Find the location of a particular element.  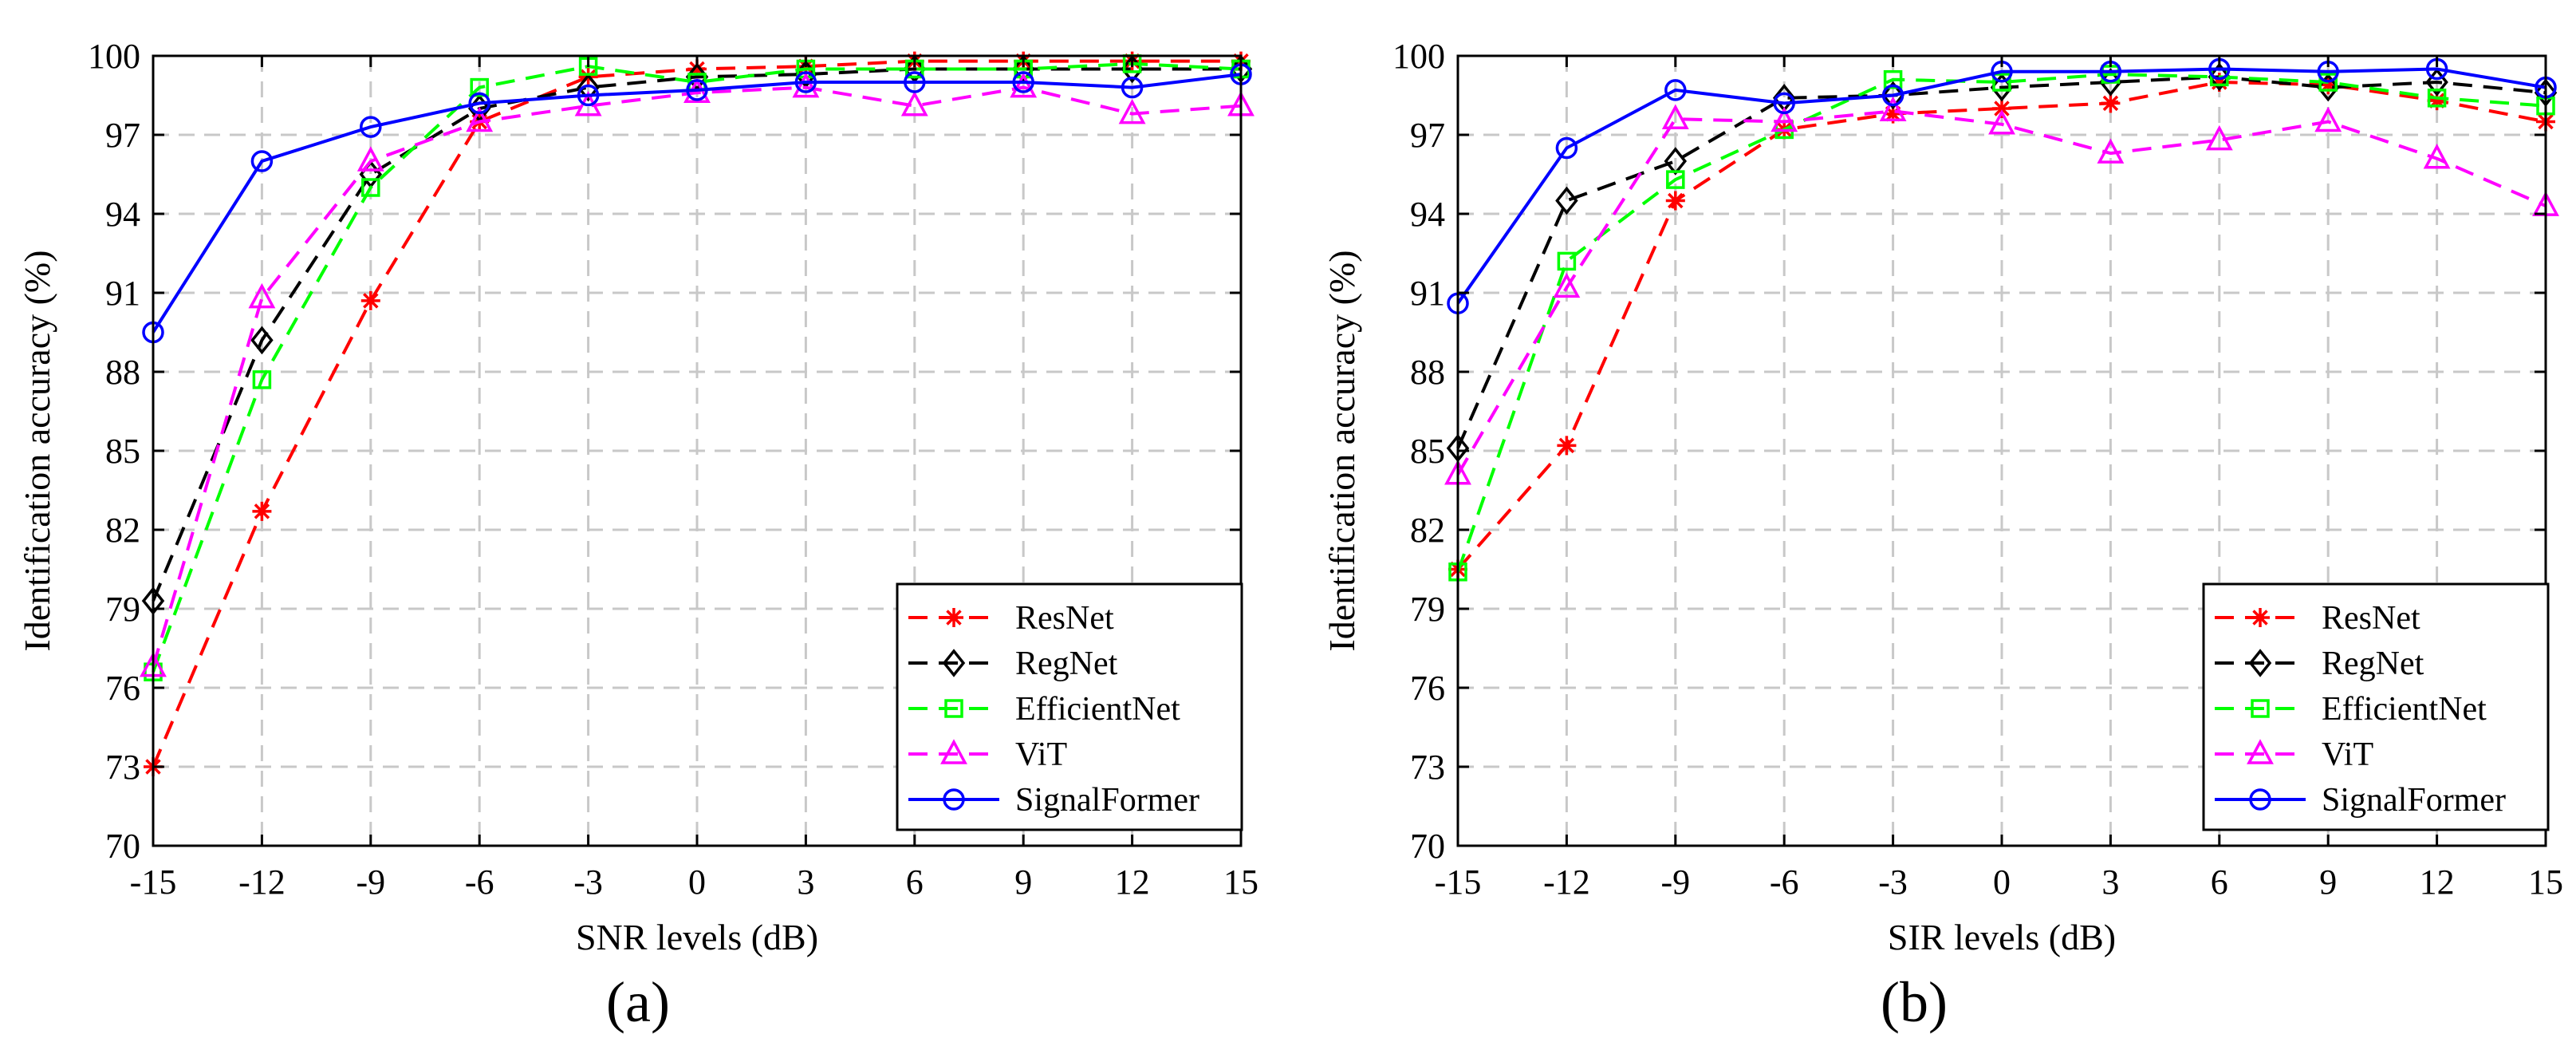

x-tick-label: -15 is located at coordinates (1458, 882).